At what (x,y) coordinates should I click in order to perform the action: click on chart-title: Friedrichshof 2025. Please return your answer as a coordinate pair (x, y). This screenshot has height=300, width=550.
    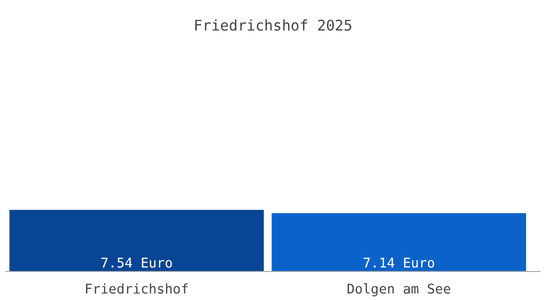
    Looking at the image, I should click on (273, 26).